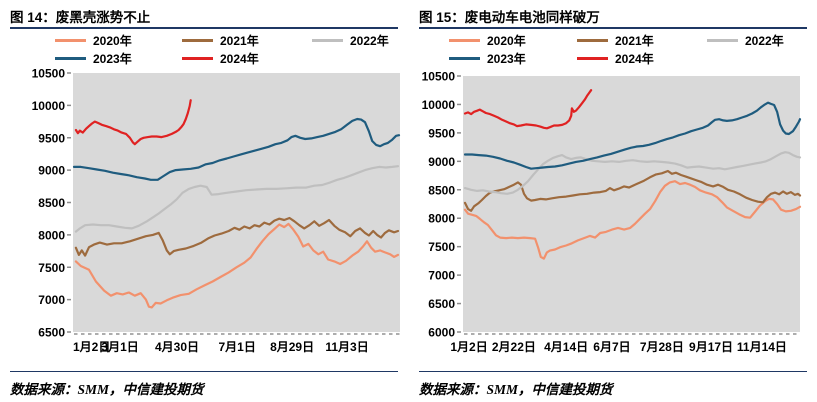 Image resolution: width=817 pixels, height=402 pixels. What do you see at coordinates (439, 77) in the screenshot?
I see `y-axis-label: 10500` at bounding box center [439, 77].